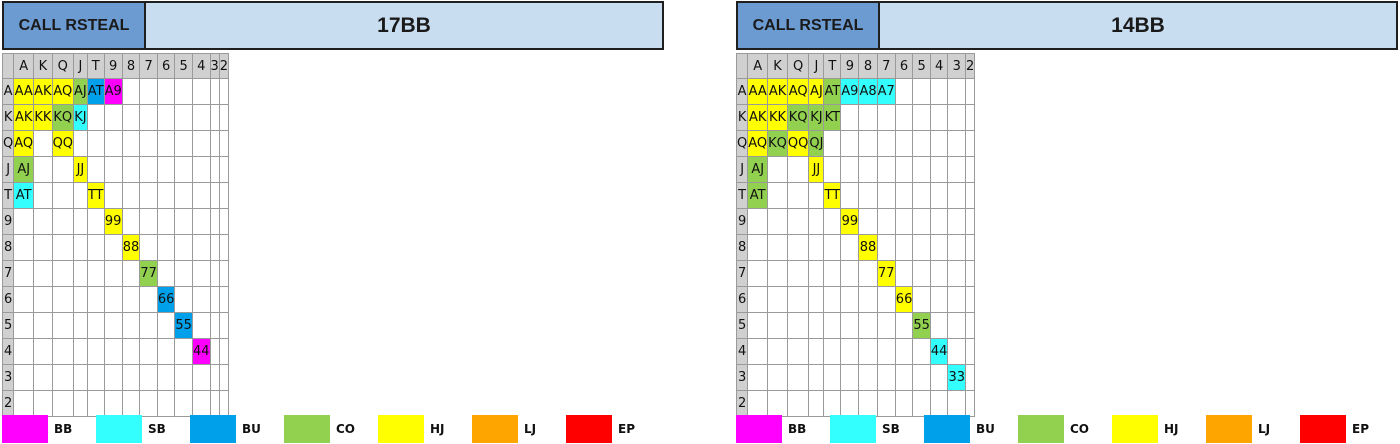 The height and width of the screenshot is (444, 1400). Describe the element at coordinates (868, 91) in the screenshot. I see `hand-cell: A8` at that location.